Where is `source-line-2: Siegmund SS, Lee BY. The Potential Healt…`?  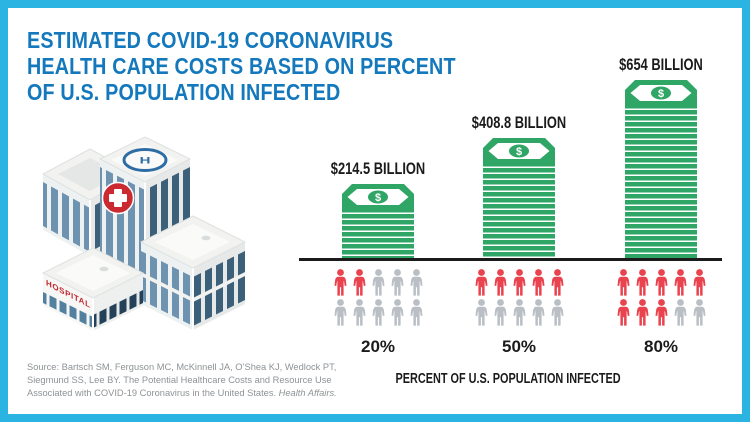 source-line-2: Siegmund SS, Lee BY. The Potential Healt… is located at coordinates (179, 380).